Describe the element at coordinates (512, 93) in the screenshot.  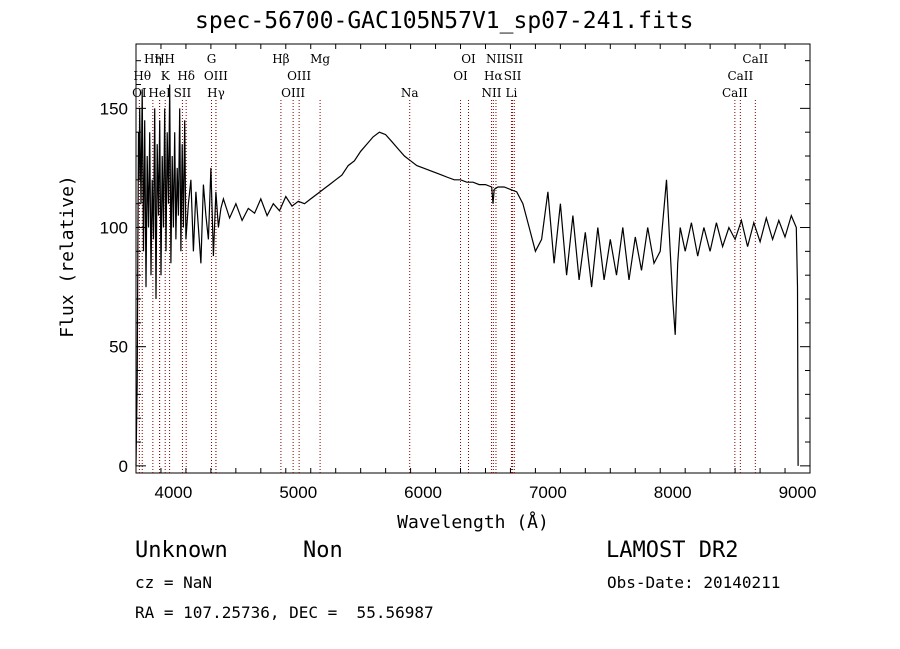
I see `line-label: Li` at that location.